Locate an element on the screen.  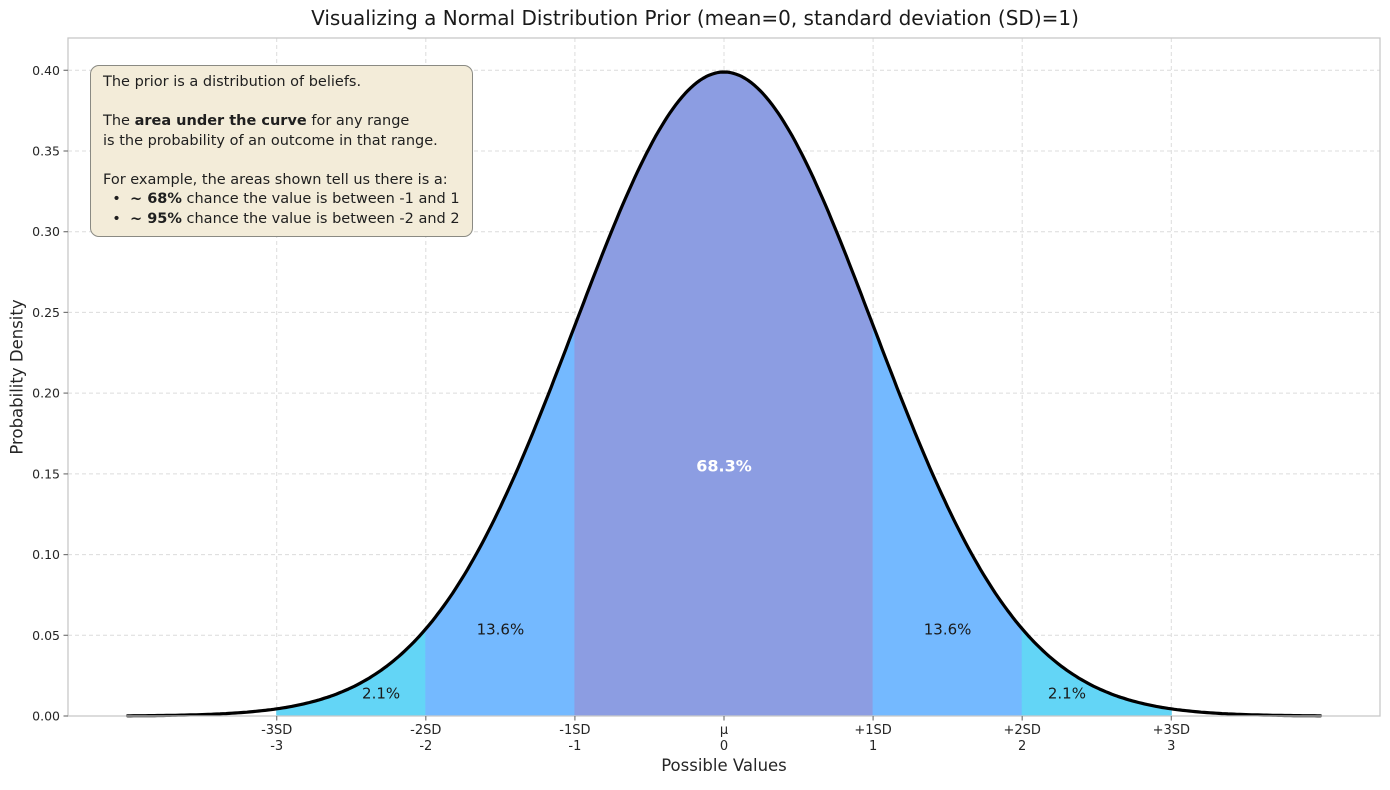
x-tick-sd-label: -1SD is located at coordinates (574, 730).